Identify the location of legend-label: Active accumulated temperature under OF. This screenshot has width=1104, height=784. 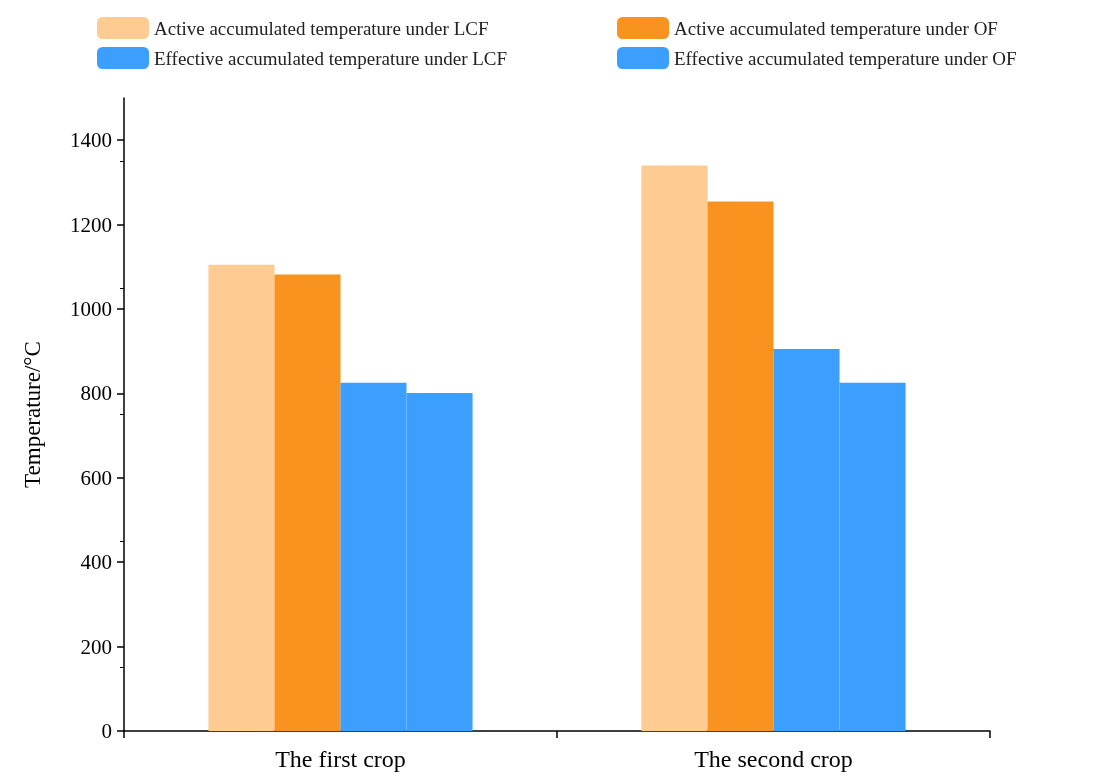
(836, 28).